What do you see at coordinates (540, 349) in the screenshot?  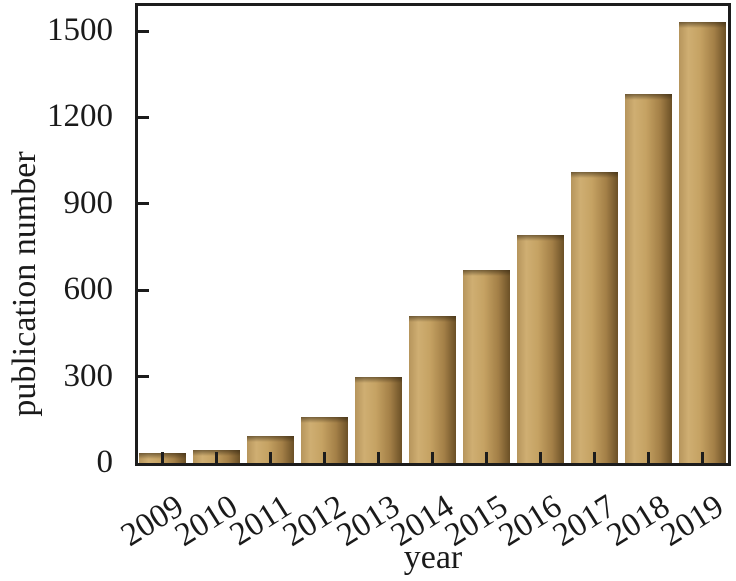 I see `bar-2016` at bounding box center [540, 349].